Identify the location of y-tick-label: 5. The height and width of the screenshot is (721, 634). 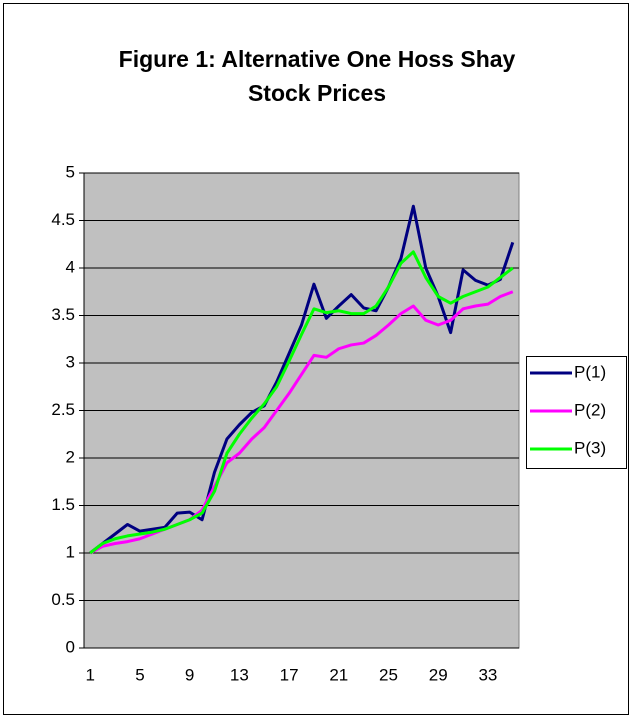
(70, 171).